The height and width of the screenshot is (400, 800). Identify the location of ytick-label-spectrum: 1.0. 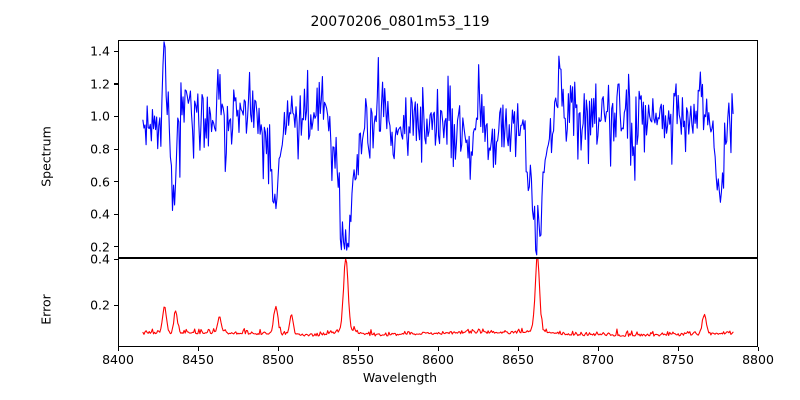
(100, 116).